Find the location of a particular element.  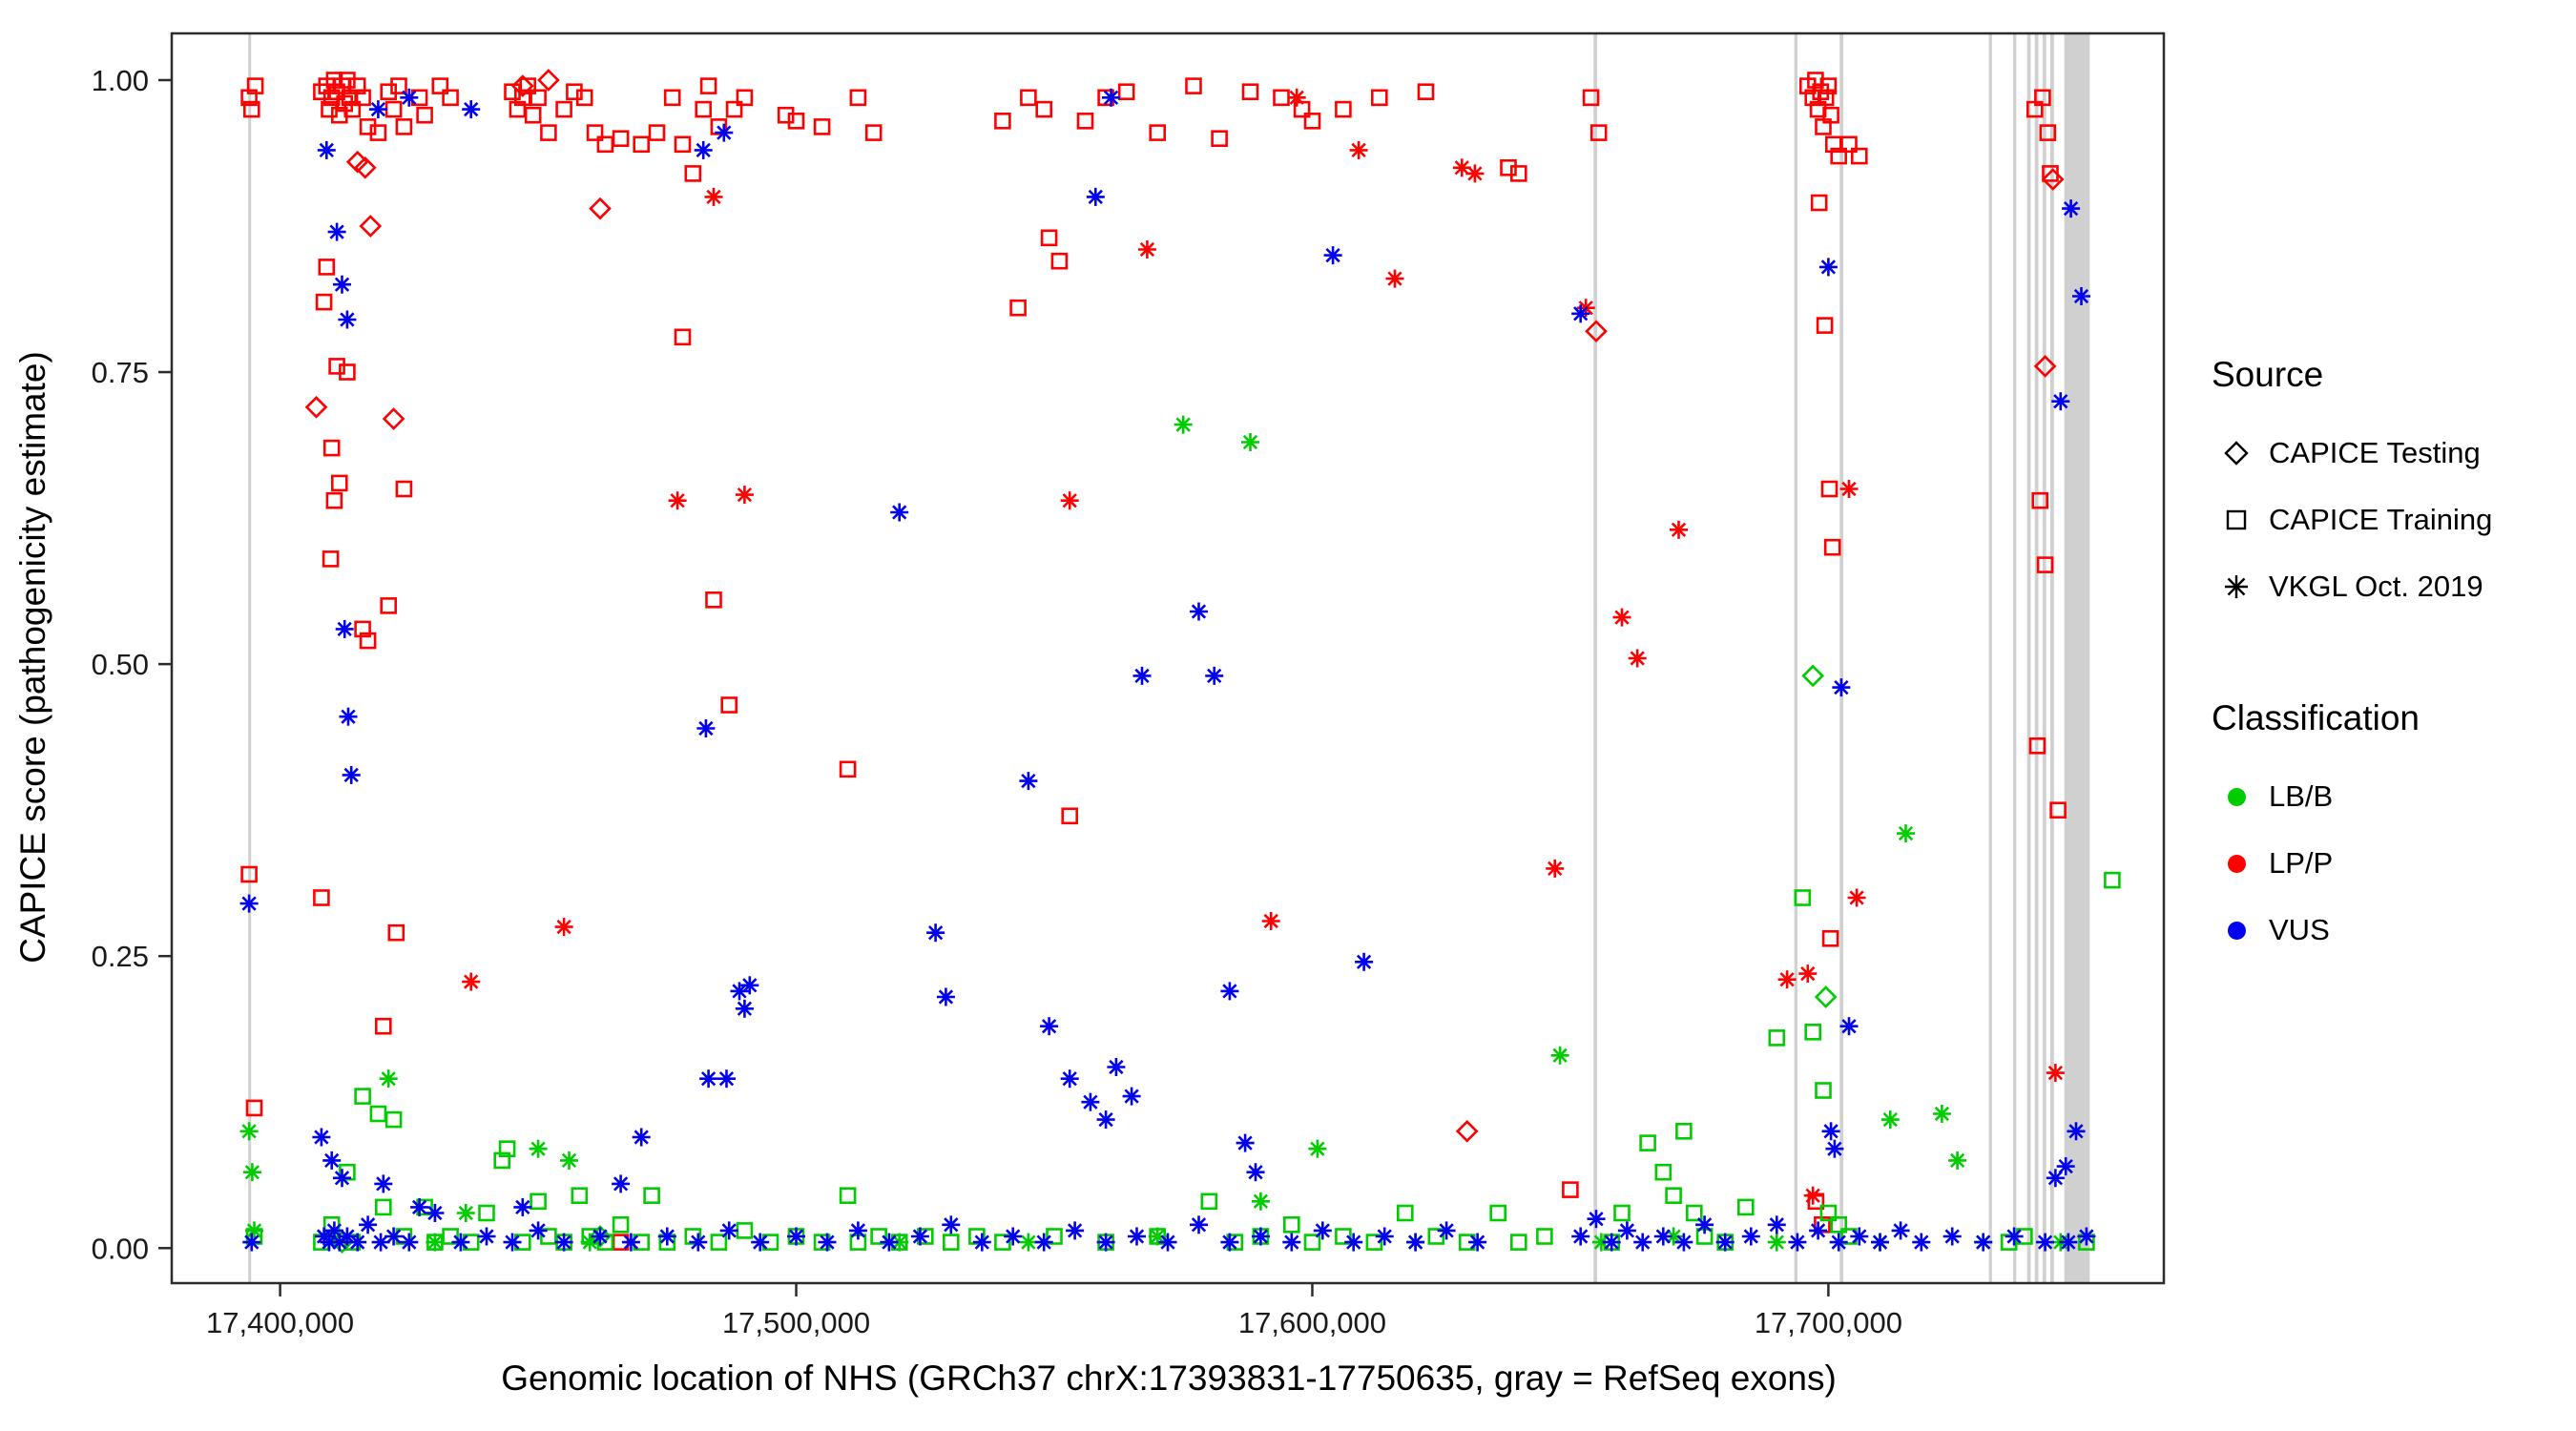

legend-label: CAPICE Training is located at coordinates (2381, 519).